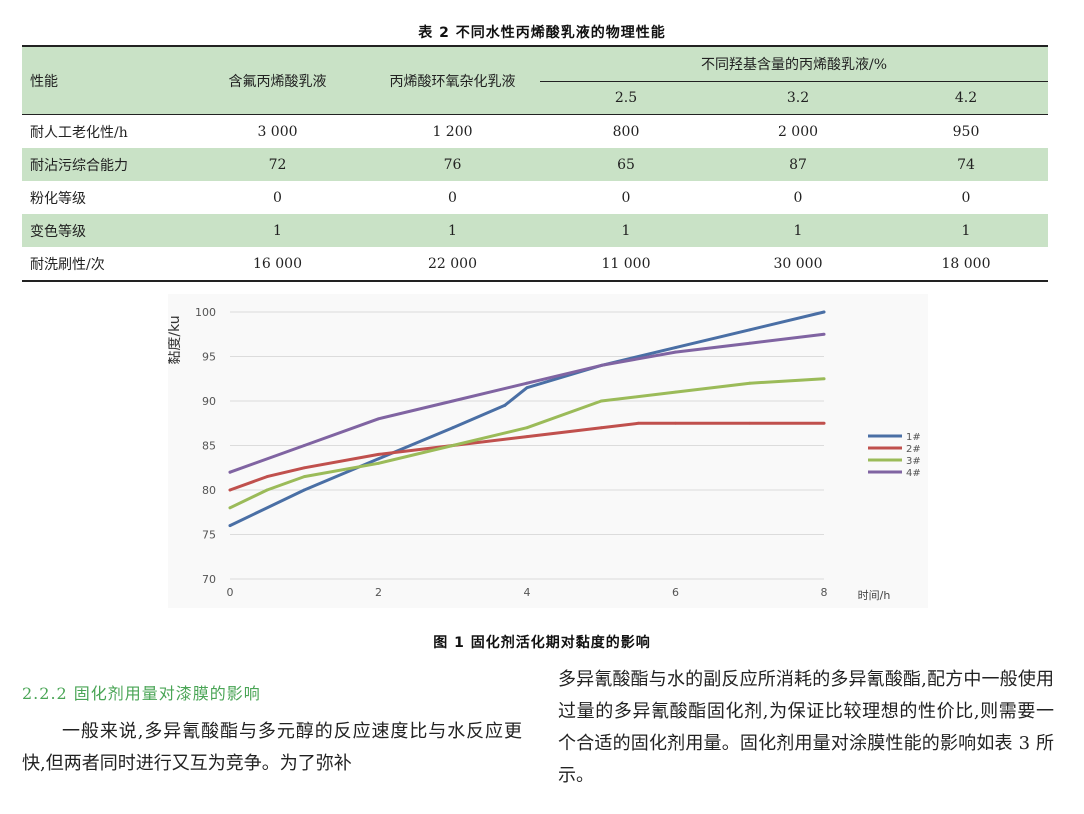  I want to click on y-tick-label: 90, so click(209, 401).